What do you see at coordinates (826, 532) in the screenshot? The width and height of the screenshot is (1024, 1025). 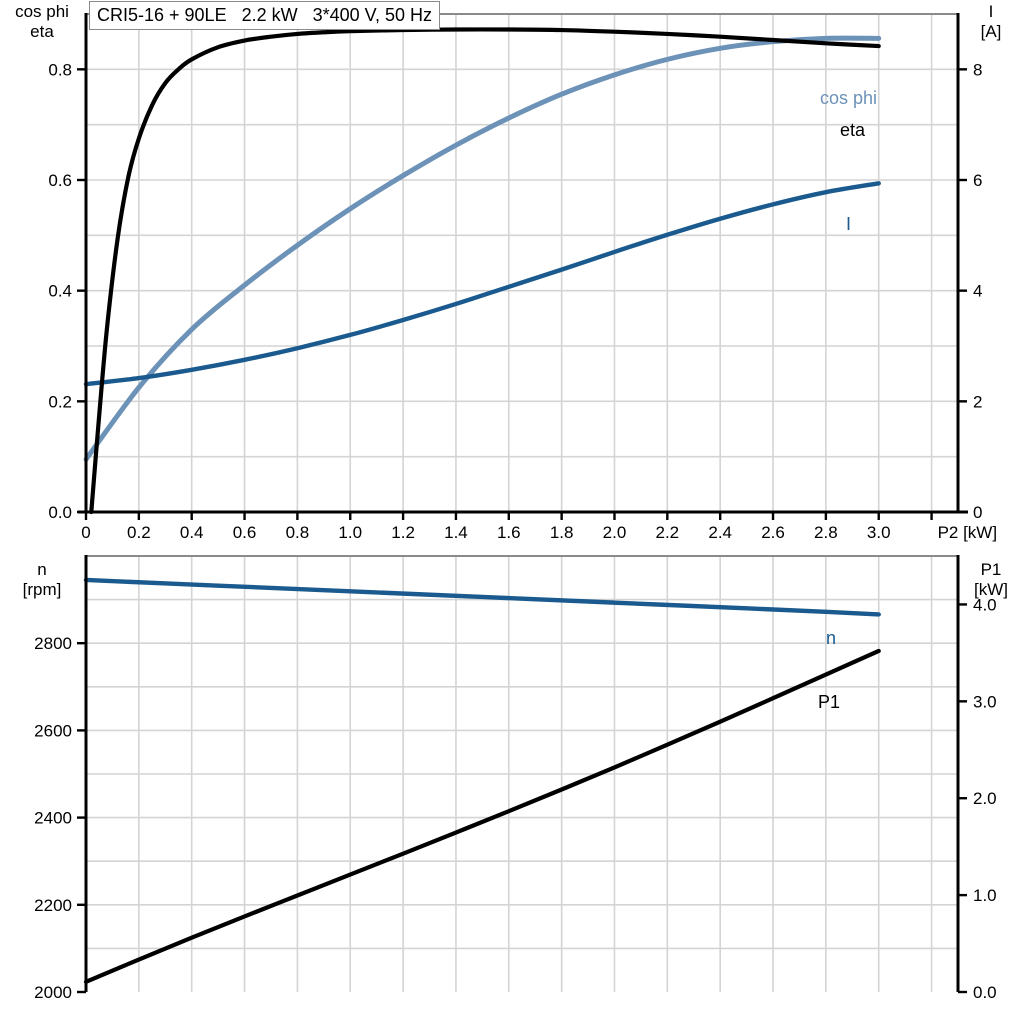 I see `top-chart-xtick-label: 2.8` at bounding box center [826, 532].